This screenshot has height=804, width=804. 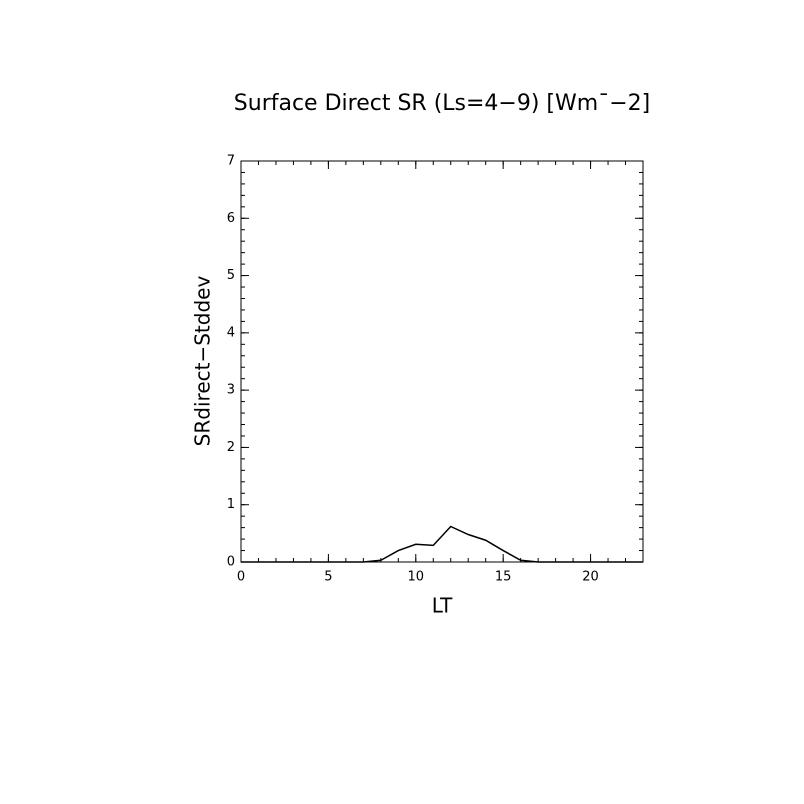 I want to click on y-tick-label: 5, so click(x=231, y=275).